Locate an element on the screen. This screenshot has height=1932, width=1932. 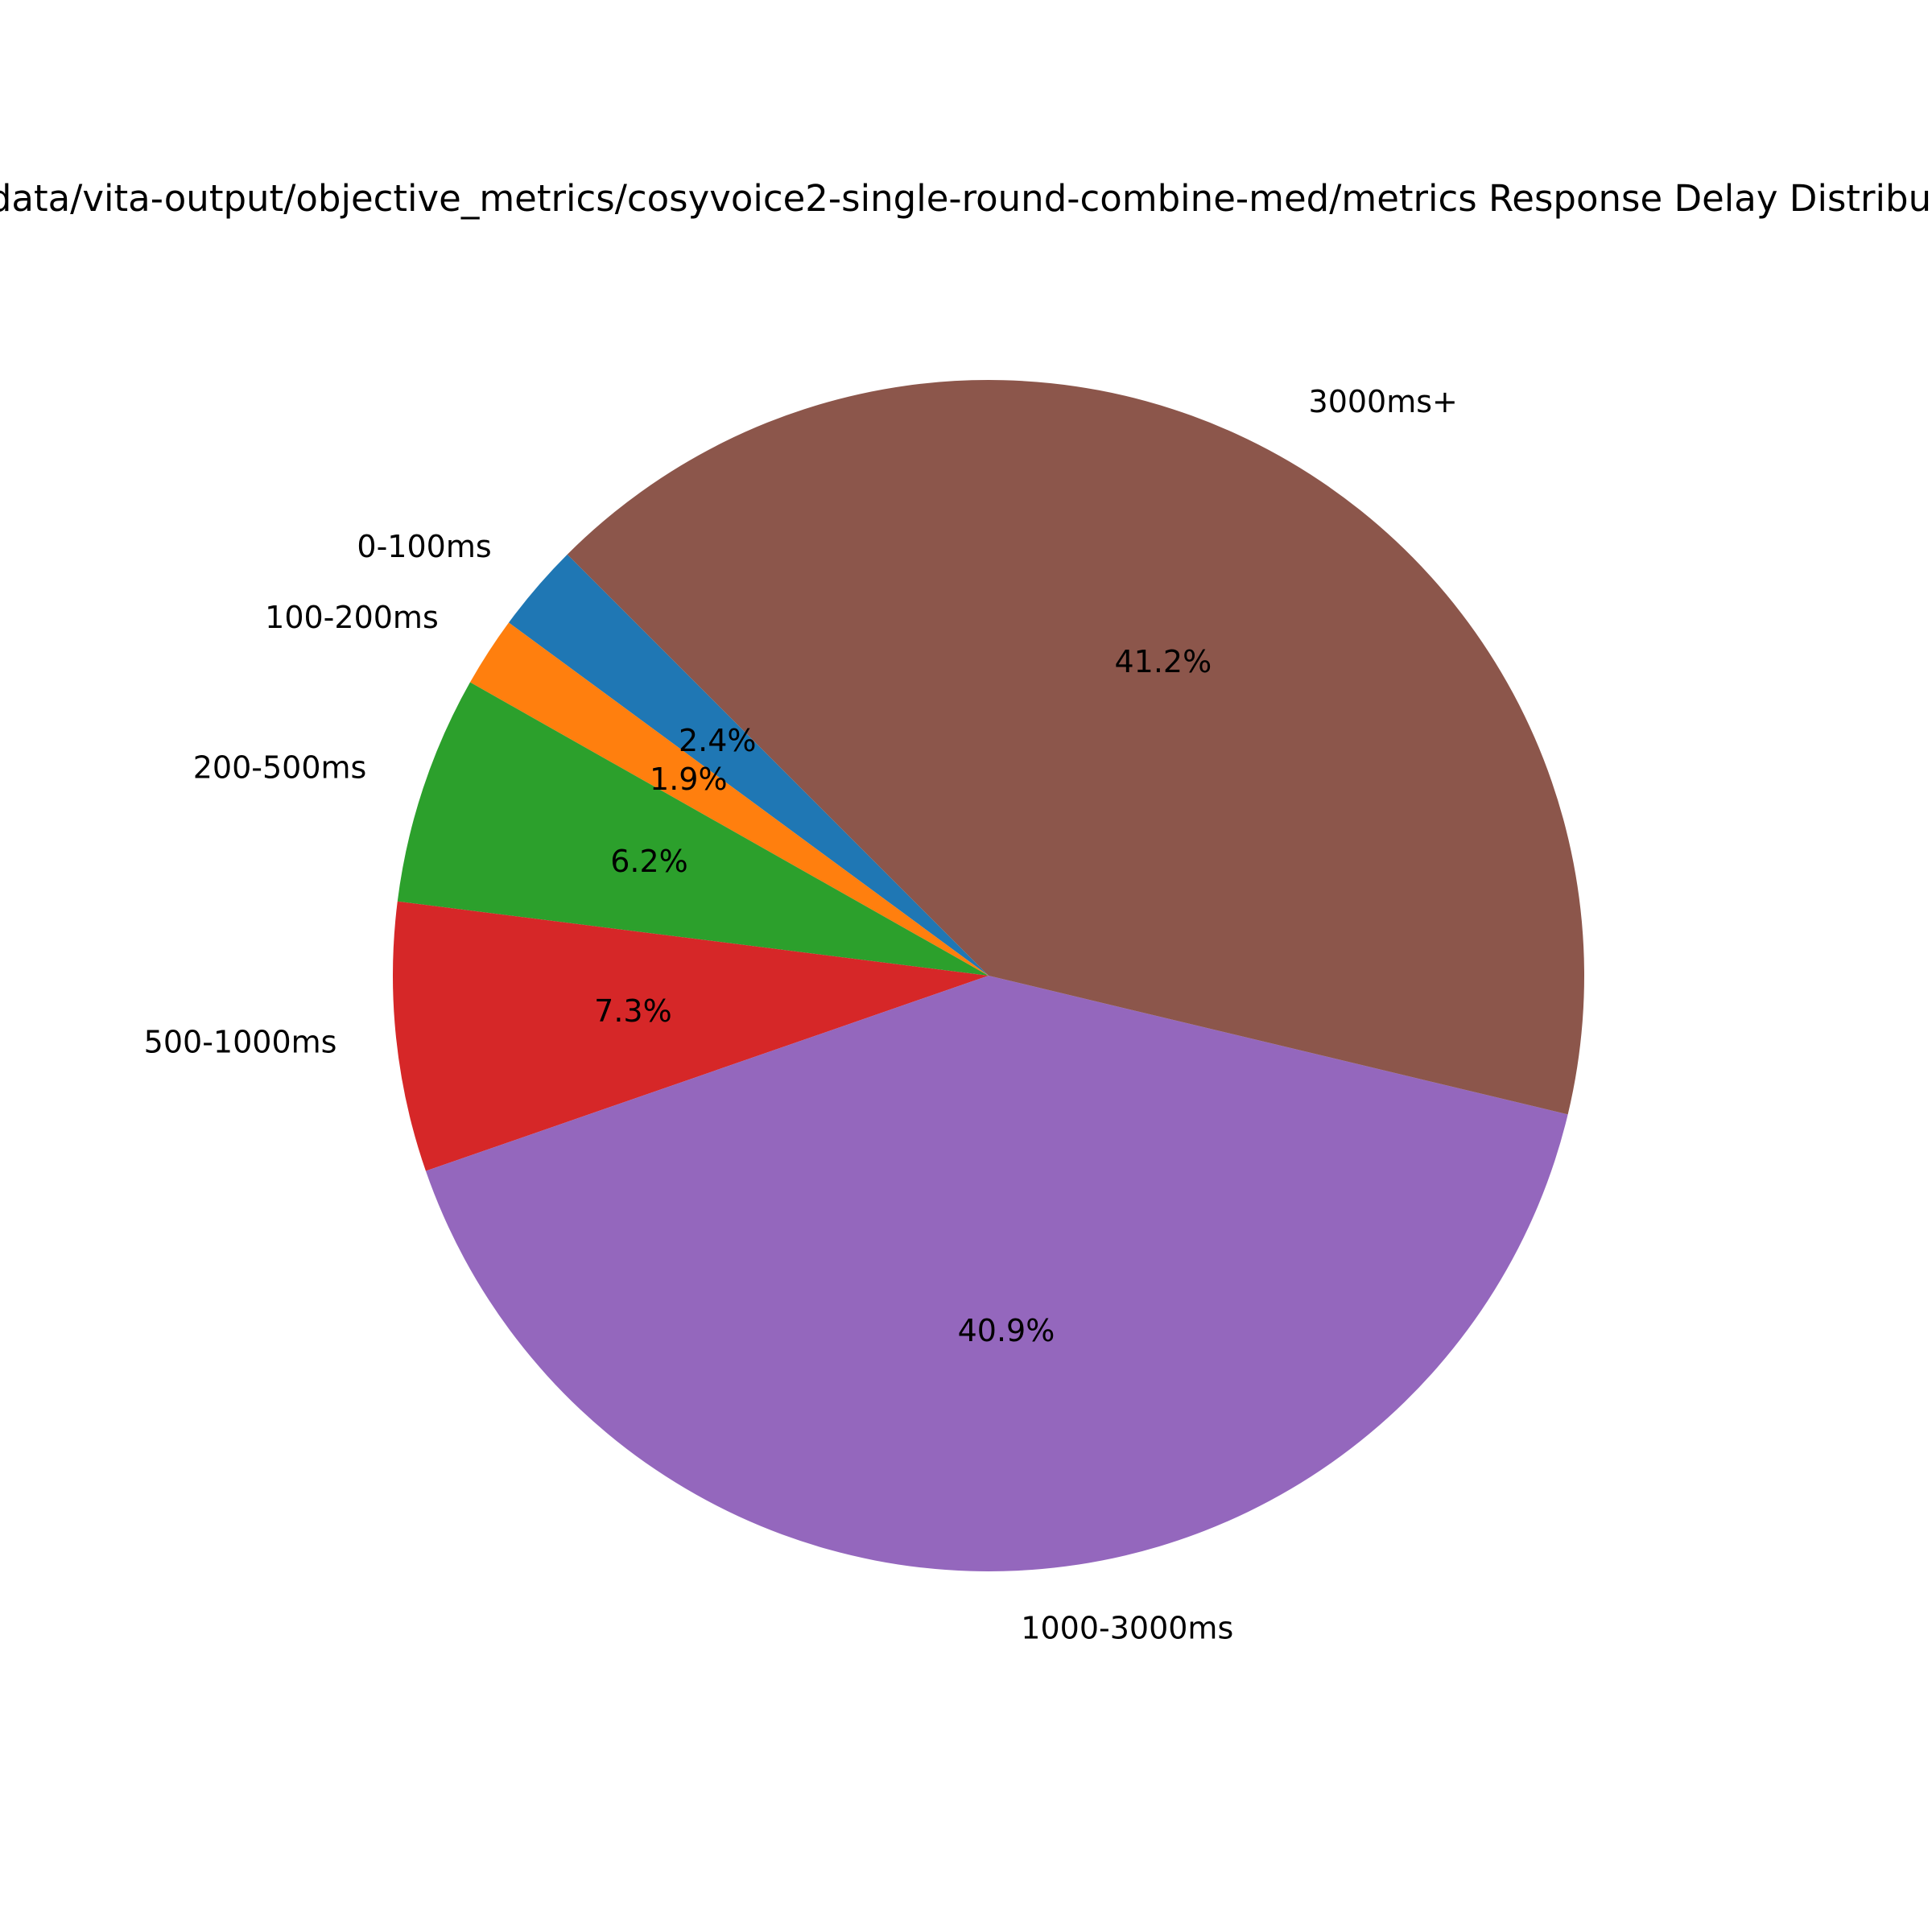
percent-label: 7.3% is located at coordinates (633, 1011).